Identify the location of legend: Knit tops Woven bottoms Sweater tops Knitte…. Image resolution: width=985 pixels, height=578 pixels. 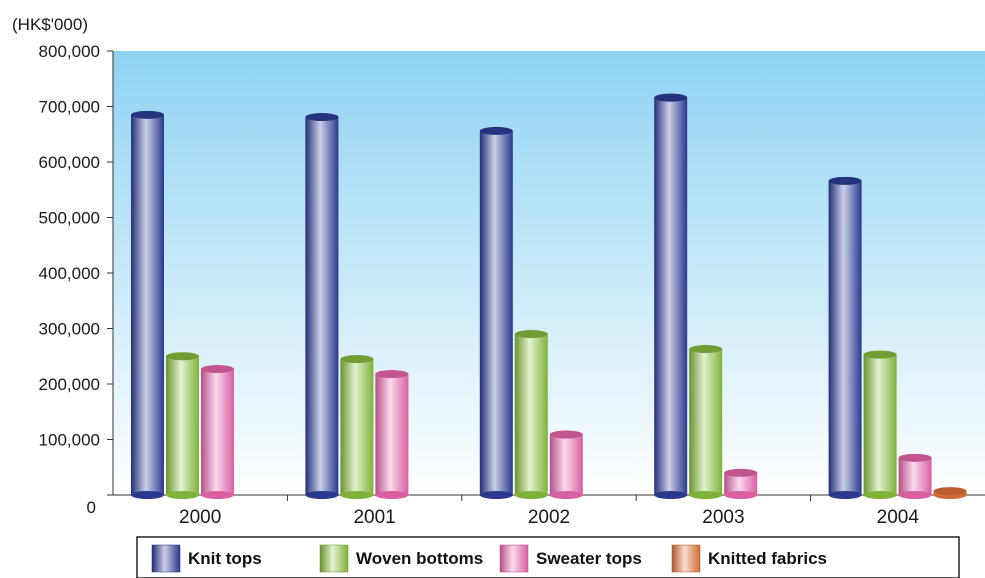
(548, 557).